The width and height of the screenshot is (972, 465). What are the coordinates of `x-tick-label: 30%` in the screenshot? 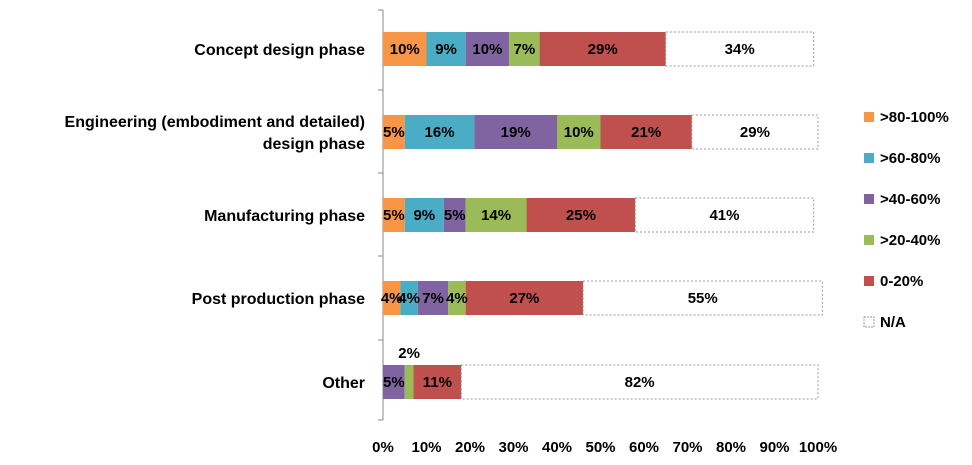 It's located at (513, 447).